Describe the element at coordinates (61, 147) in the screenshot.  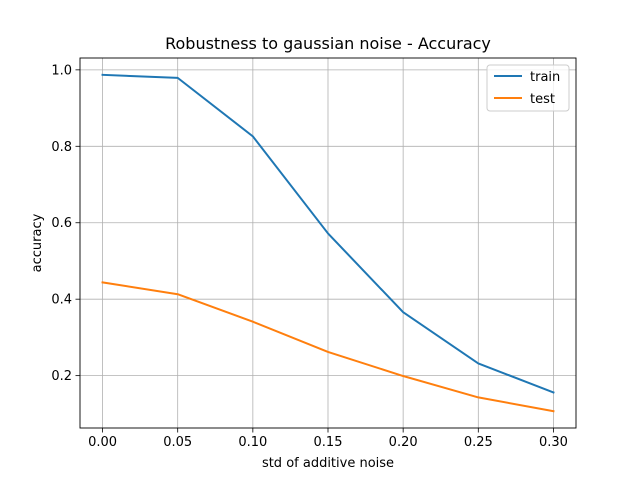
I see `y-tick-label: 0.8` at that location.